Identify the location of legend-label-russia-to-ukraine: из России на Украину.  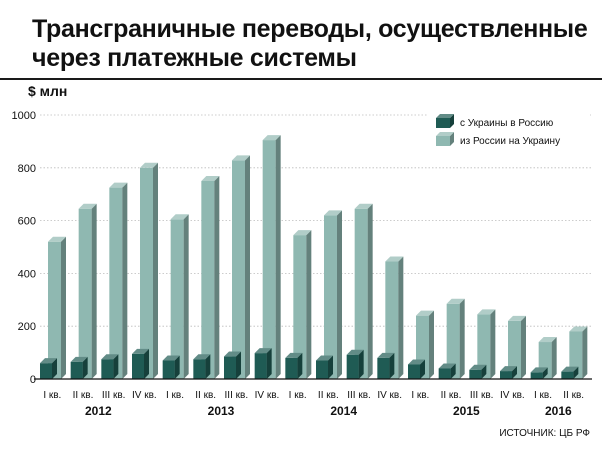
(510, 141).